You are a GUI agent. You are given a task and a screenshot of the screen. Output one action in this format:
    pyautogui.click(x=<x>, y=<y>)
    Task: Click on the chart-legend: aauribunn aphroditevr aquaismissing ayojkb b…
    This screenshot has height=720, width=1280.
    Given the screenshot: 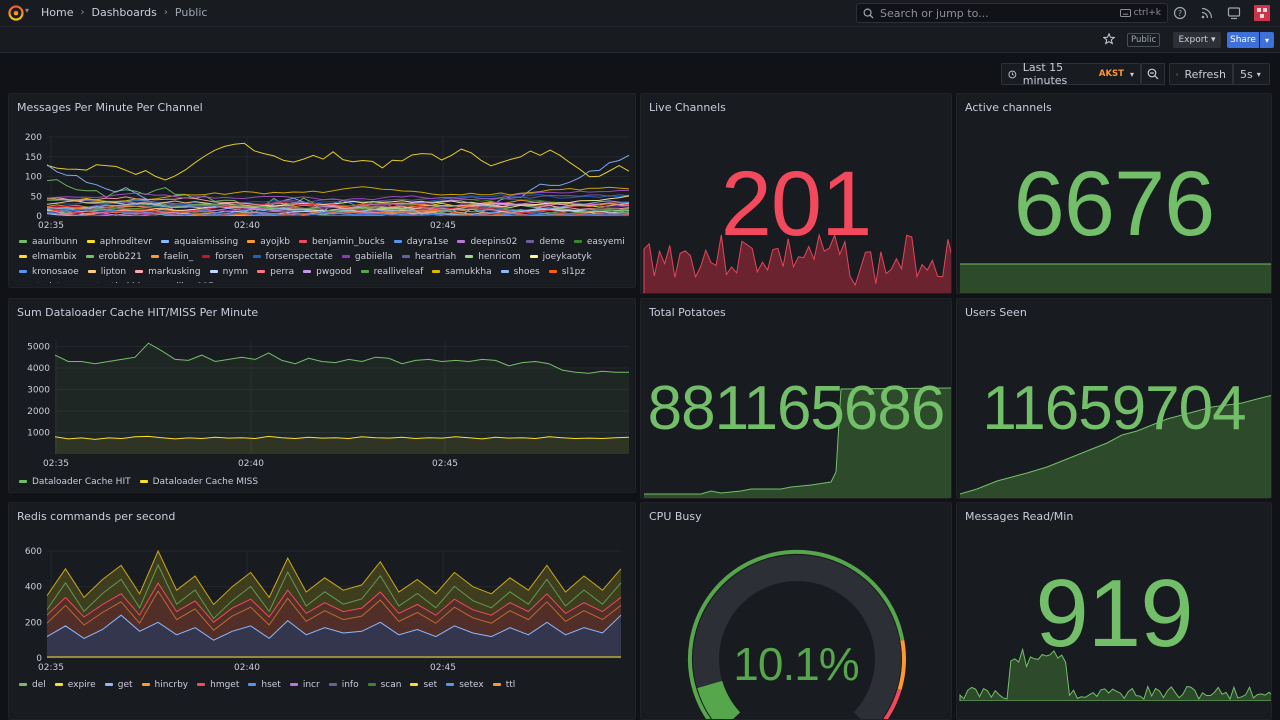 What is the action you would take?
    pyautogui.click(x=324, y=259)
    